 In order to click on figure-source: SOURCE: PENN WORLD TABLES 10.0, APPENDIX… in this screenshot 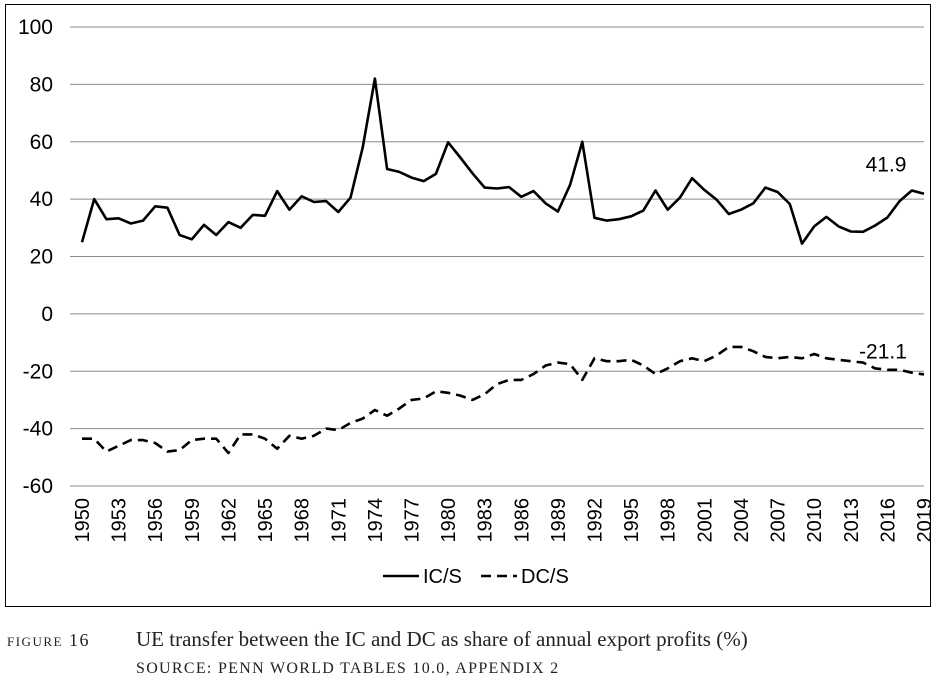, I will do `click(348, 668)`.